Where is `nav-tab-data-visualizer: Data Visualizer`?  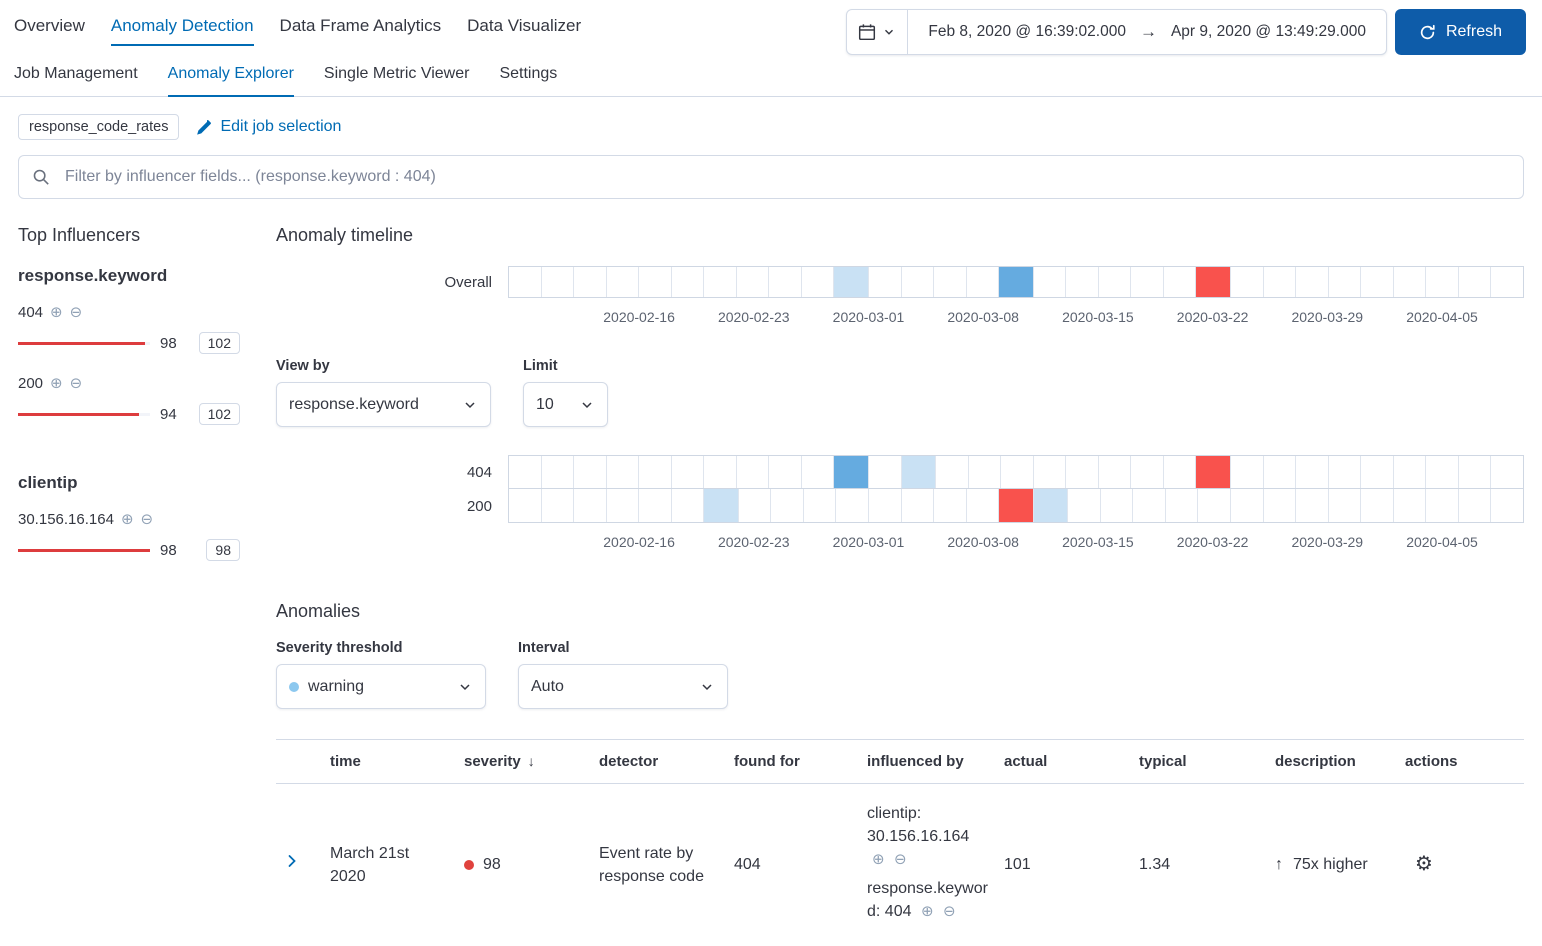 nav-tab-data-visualizer: Data Visualizer is located at coordinates (524, 25).